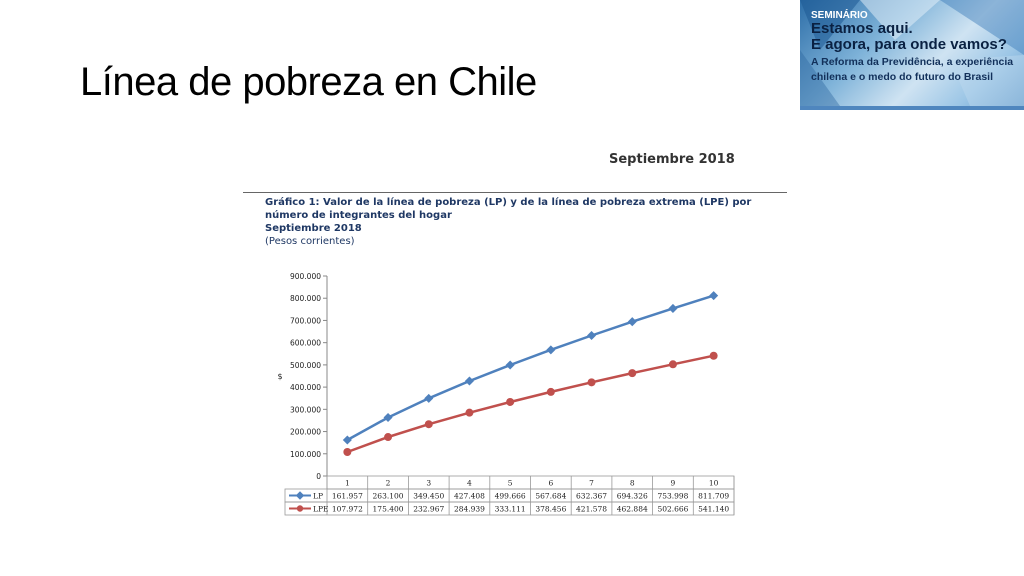  I want to click on y-tick-label: 0, so click(318, 476).